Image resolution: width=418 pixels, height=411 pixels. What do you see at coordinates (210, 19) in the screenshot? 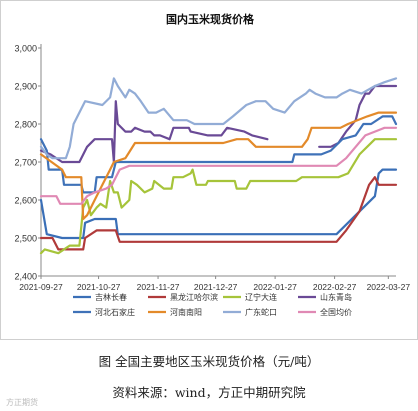
I see `chart-title: 国内玉米现货价格` at bounding box center [210, 19].